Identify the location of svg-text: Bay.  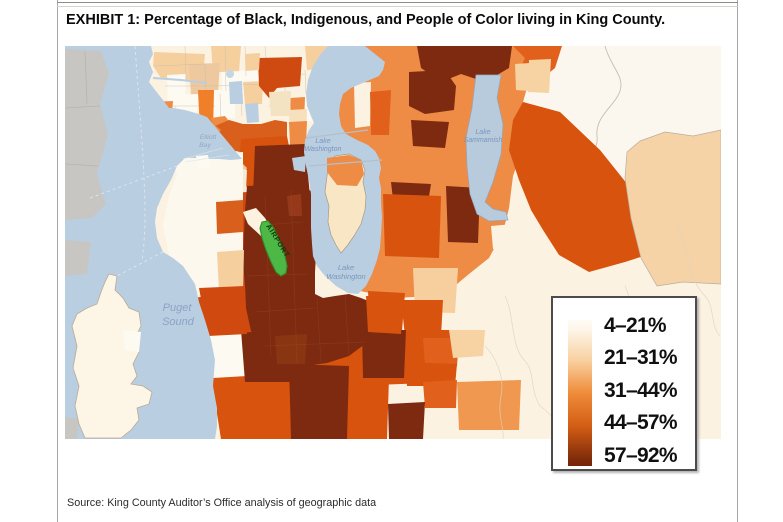
(205, 145).